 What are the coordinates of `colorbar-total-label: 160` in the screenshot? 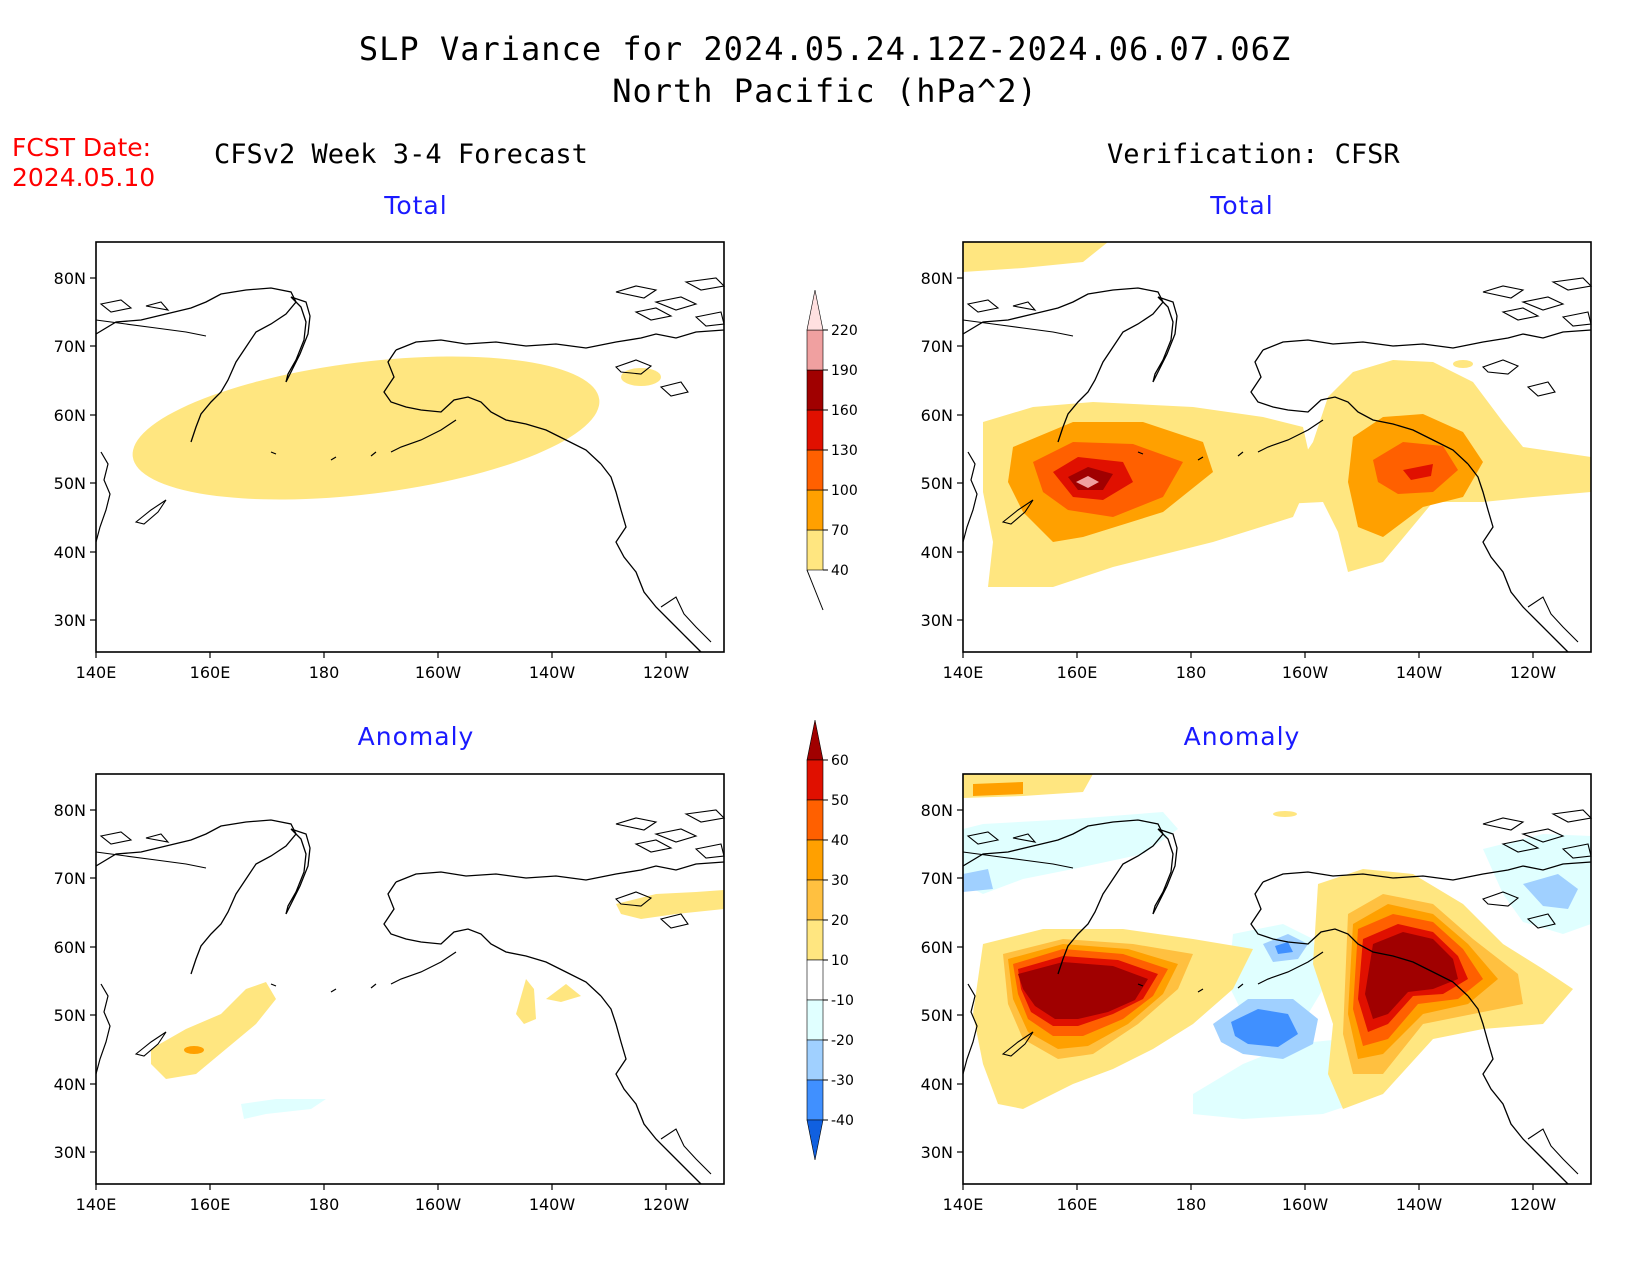 It's located at (844, 411).